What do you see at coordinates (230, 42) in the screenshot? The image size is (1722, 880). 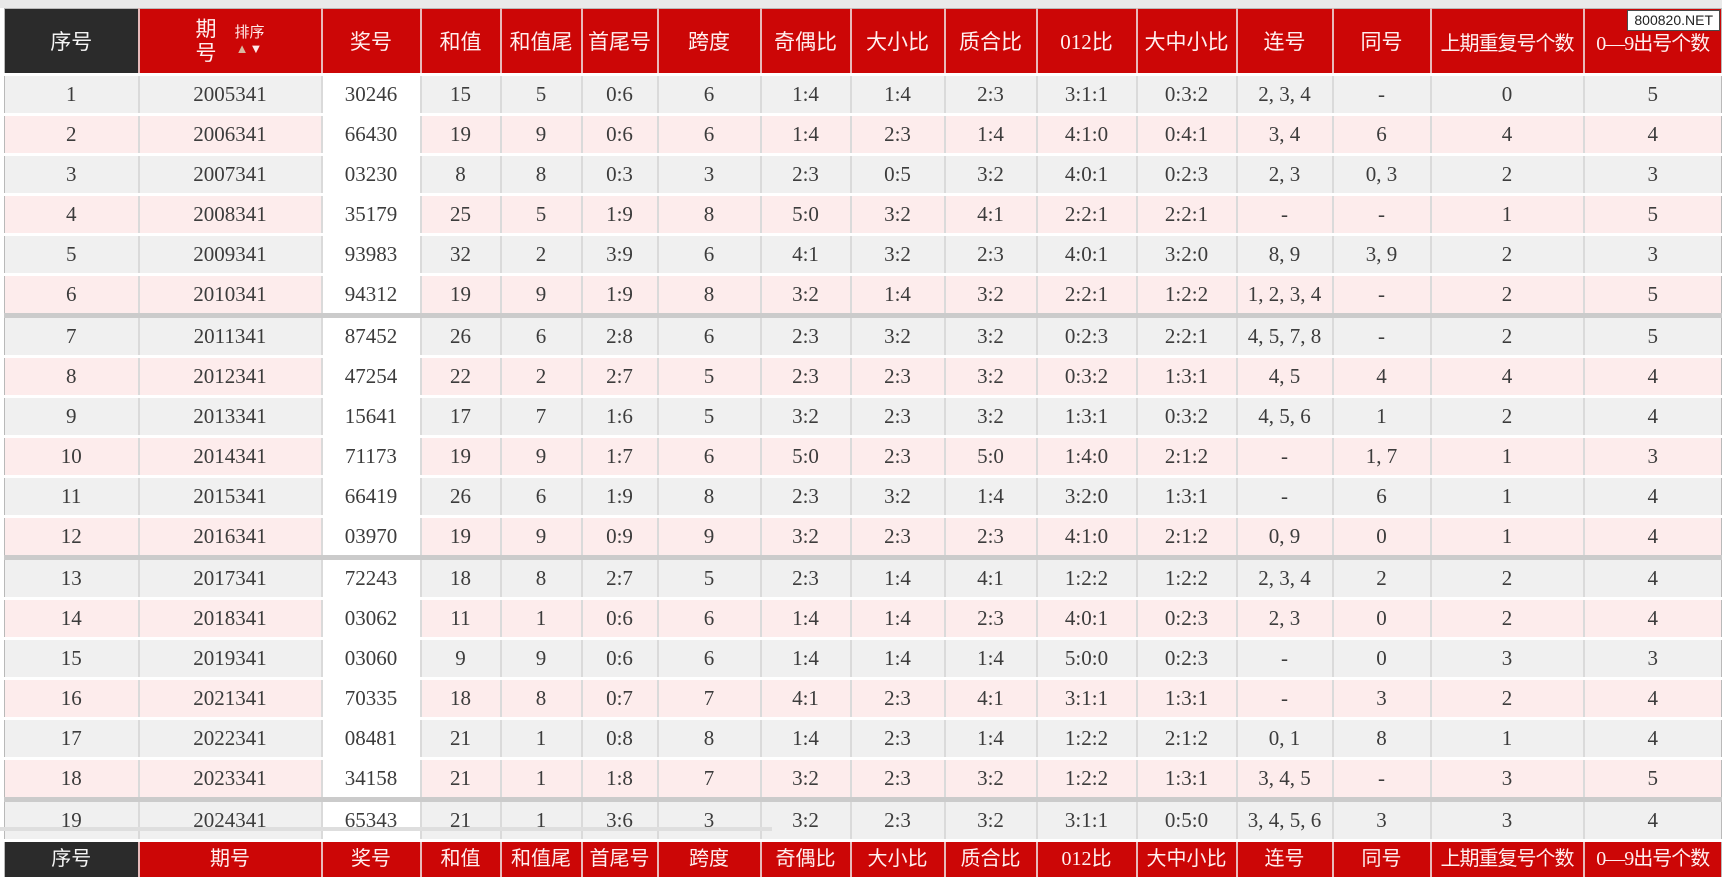 I see `column-header-period: 期 号 排序 ▲▼` at bounding box center [230, 42].